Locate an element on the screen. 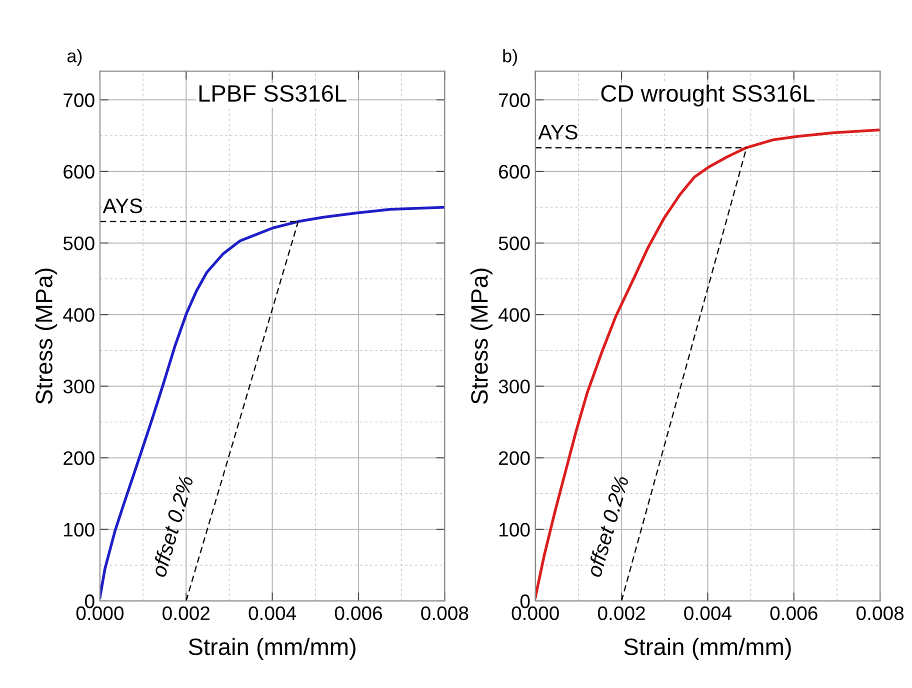 The width and height of the screenshot is (912, 688). text: a) is located at coordinates (74, 57).